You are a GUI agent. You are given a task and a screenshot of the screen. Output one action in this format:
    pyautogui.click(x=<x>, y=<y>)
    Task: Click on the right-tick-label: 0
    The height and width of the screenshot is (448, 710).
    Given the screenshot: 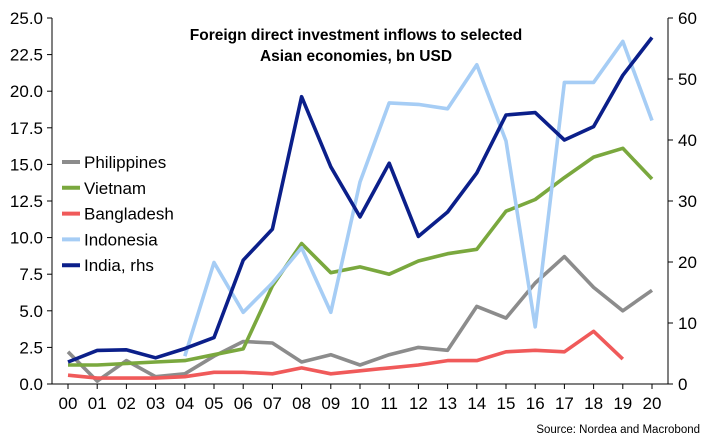 What is the action you would take?
    pyautogui.click(x=682, y=384)
    